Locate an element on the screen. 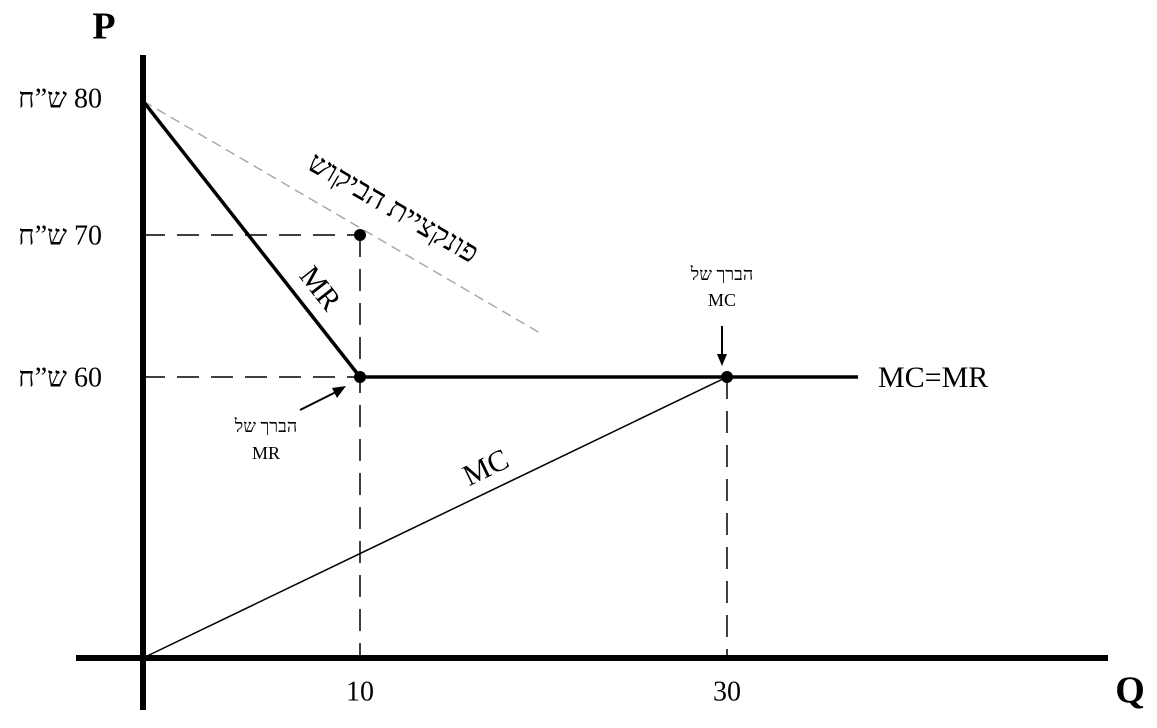  annotation: MC is located at coordinates (722, 300).